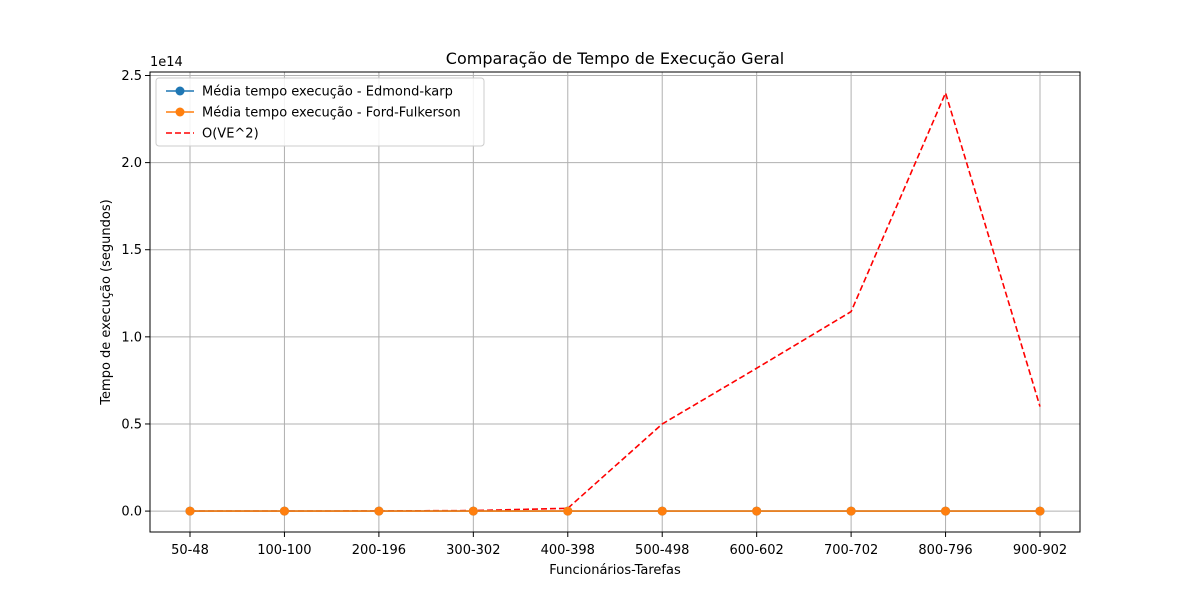  Describe the element at coordinates (135, 294) in the screenshot. I see `y-axis: 0.0 0.5 1.0 1.5 2.0 2.5` at that location.